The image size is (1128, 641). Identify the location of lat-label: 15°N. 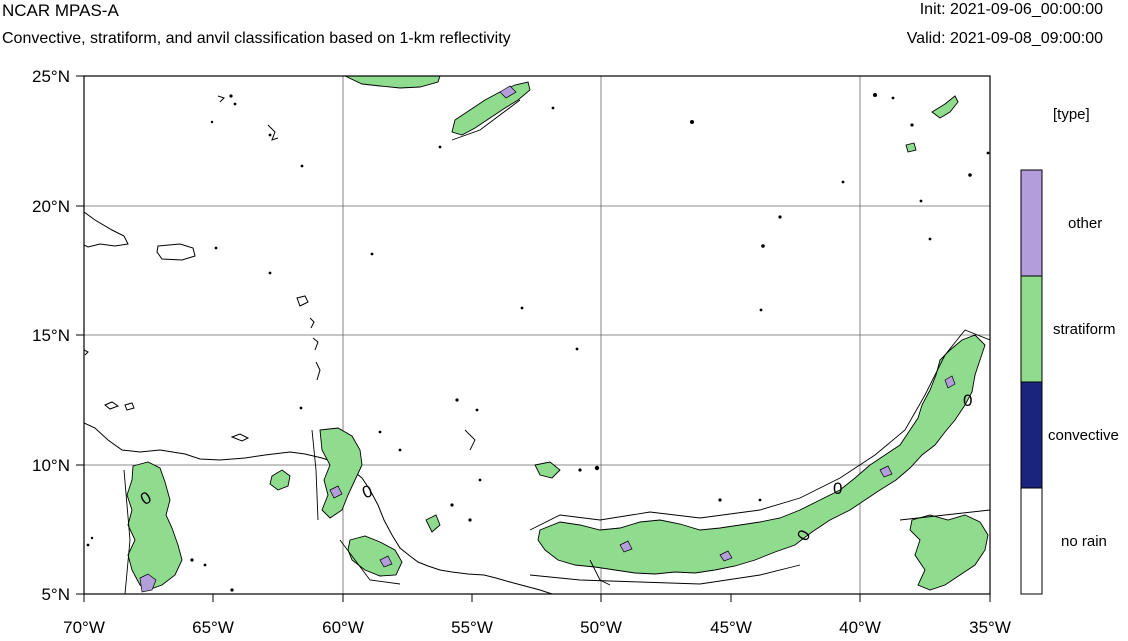
(51, 335).